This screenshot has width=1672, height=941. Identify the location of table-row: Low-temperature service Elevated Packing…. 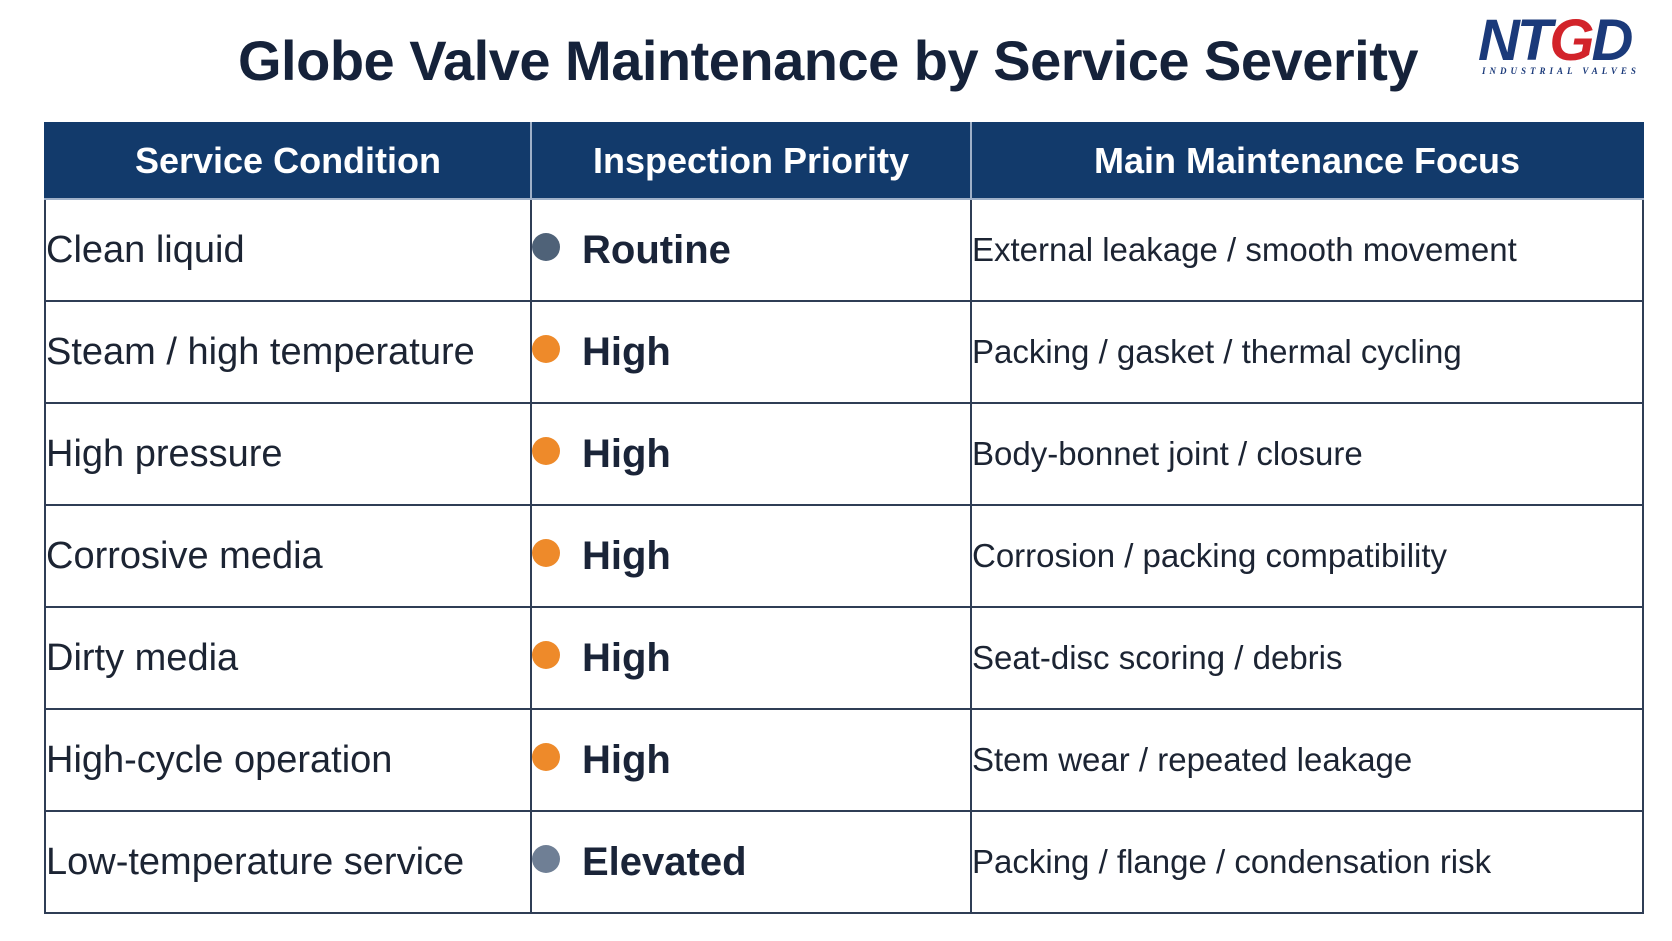
(844, 862).